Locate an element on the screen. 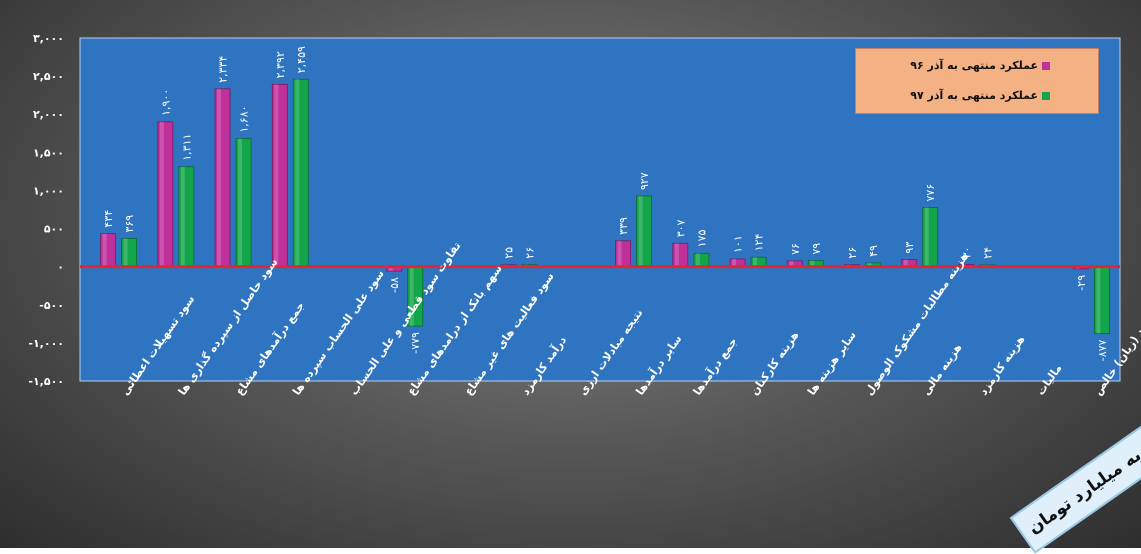 The width and height of the screenshot is (1141, 554). y-tick-label: ۰ is located at coordinates (60, 267).